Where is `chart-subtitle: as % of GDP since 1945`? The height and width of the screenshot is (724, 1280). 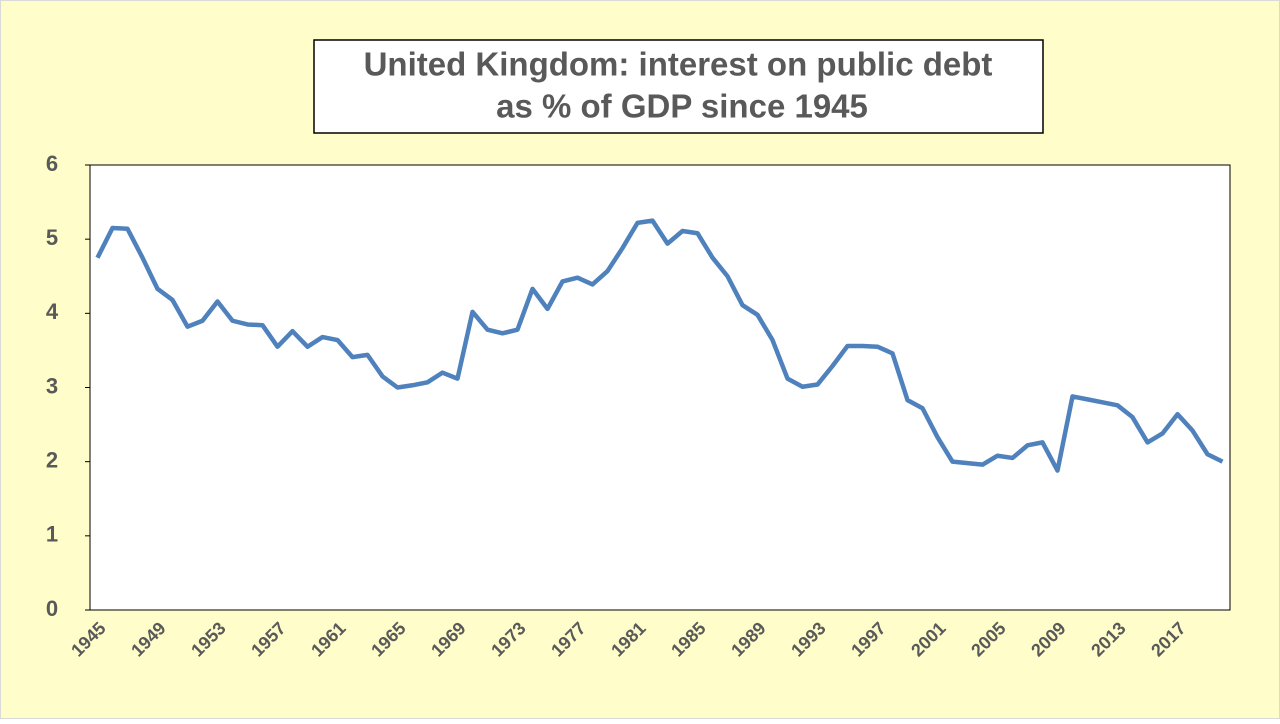
chart-subtitle: as % of GDP since 1945 is located at coordinates (682, 106).